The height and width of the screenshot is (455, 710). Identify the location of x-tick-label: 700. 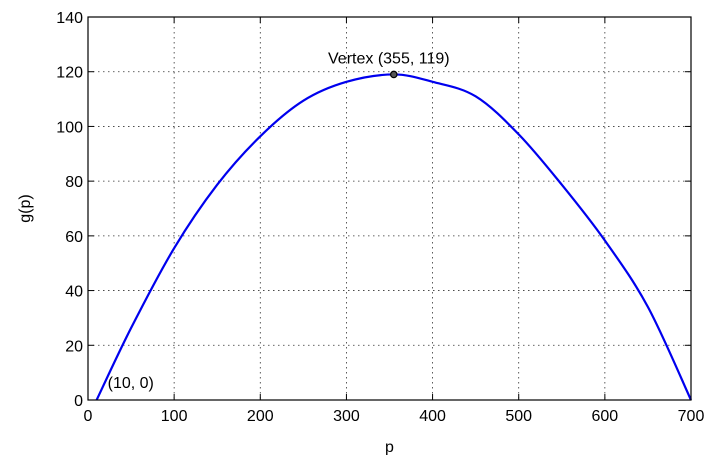
(691, 416).